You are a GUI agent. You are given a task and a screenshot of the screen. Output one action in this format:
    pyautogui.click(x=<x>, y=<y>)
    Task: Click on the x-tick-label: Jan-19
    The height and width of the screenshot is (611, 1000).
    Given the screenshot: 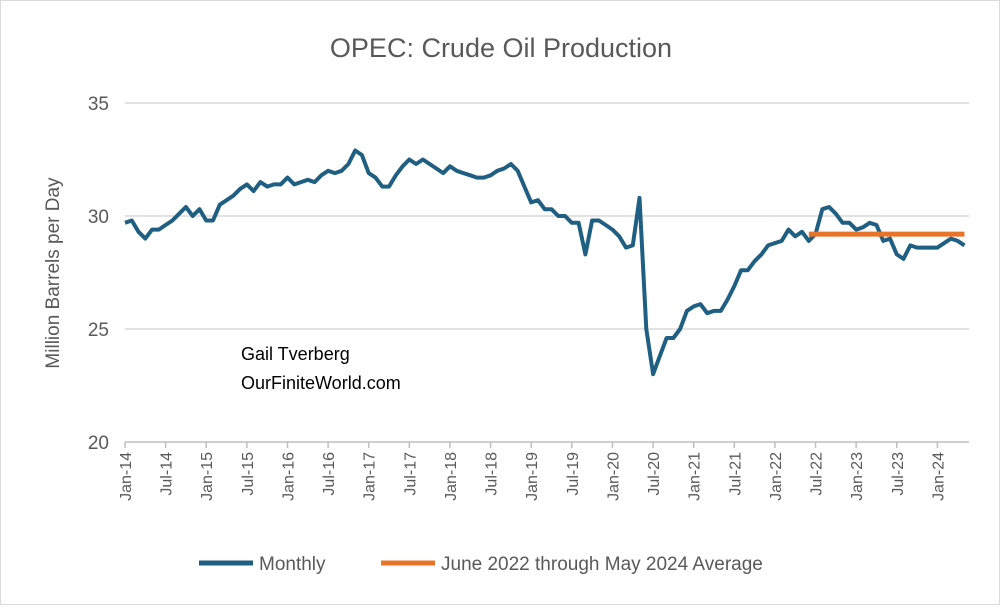 What is the action you would take?
    pyautogui.click(x=532, y=476)
    